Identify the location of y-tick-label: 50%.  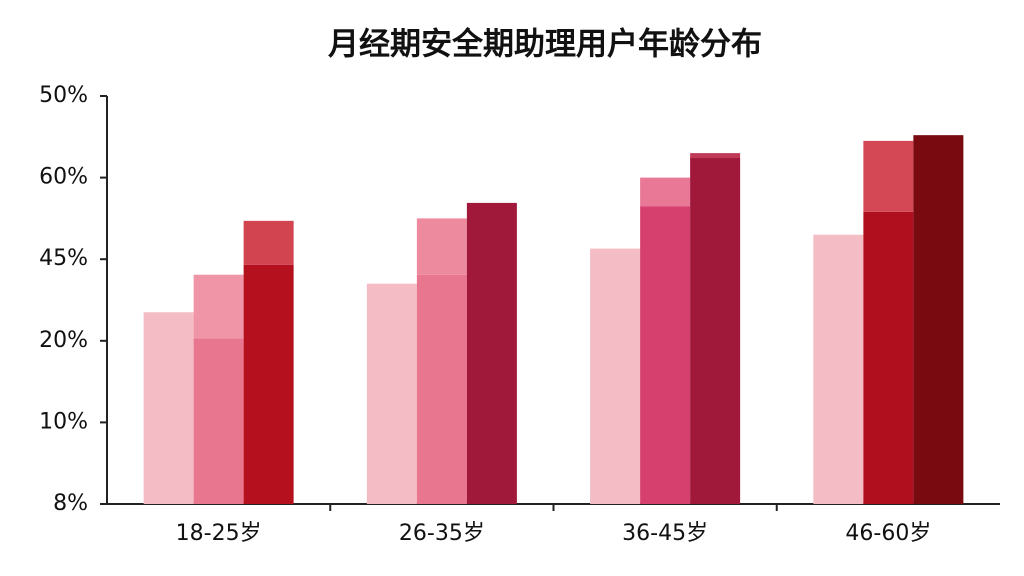
(63, 95).